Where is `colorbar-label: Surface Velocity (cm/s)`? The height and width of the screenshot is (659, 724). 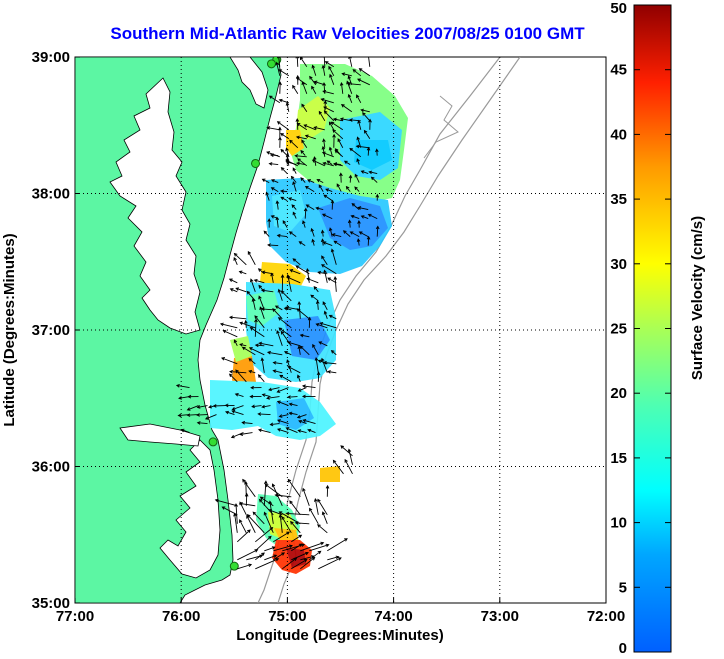 colorbar-label: Surface Velocity (cm/s) is located at coordinates (697, 298).